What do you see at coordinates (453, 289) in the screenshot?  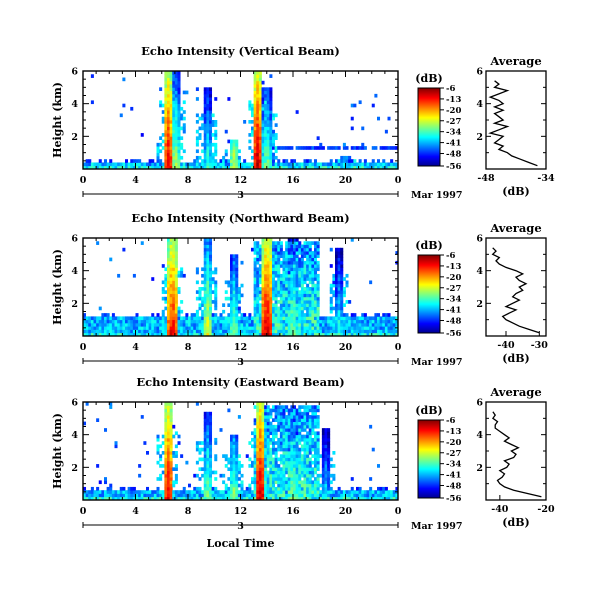 I see `colorbar-tick-label: -27` at bounding box center [453, 289].